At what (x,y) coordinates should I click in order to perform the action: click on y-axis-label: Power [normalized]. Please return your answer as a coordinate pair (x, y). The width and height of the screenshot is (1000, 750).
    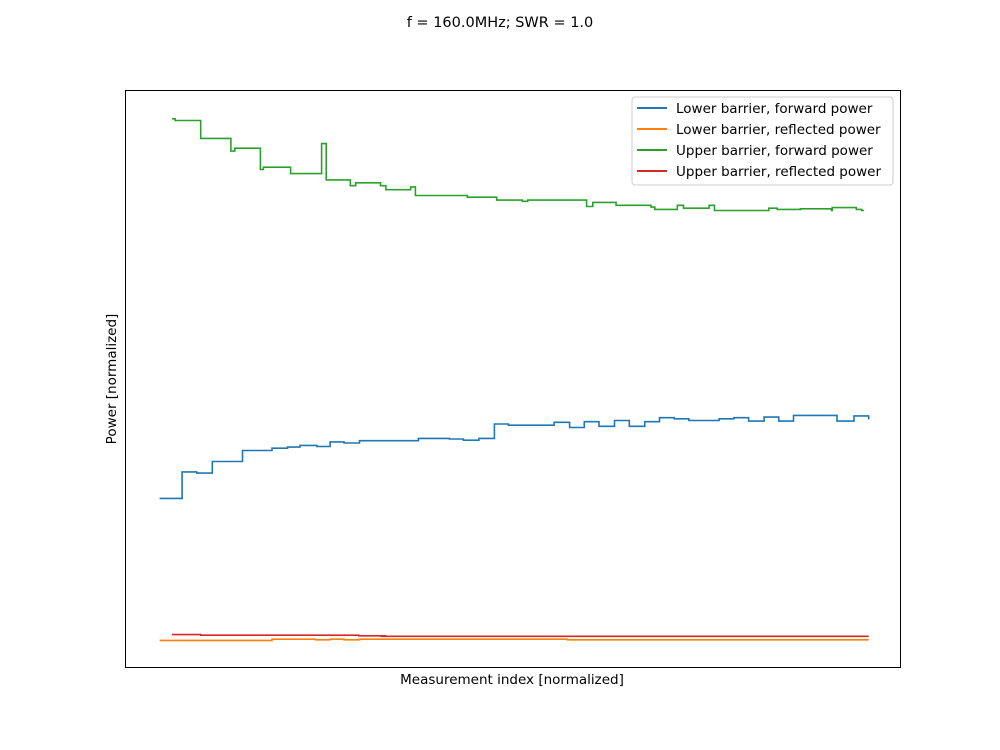
    Looking at the image, I should click on (112, 379).